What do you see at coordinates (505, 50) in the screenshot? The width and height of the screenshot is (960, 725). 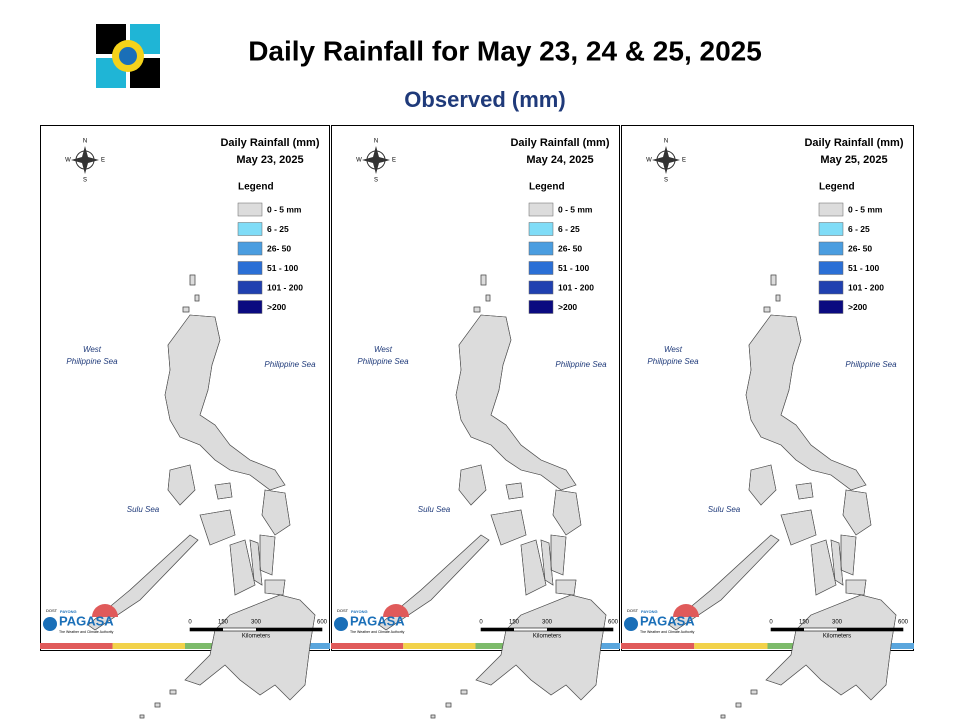 I see `title: Daily Rainfall for May 23, 24 & 25, 2025` at bounding box center [505, 50].